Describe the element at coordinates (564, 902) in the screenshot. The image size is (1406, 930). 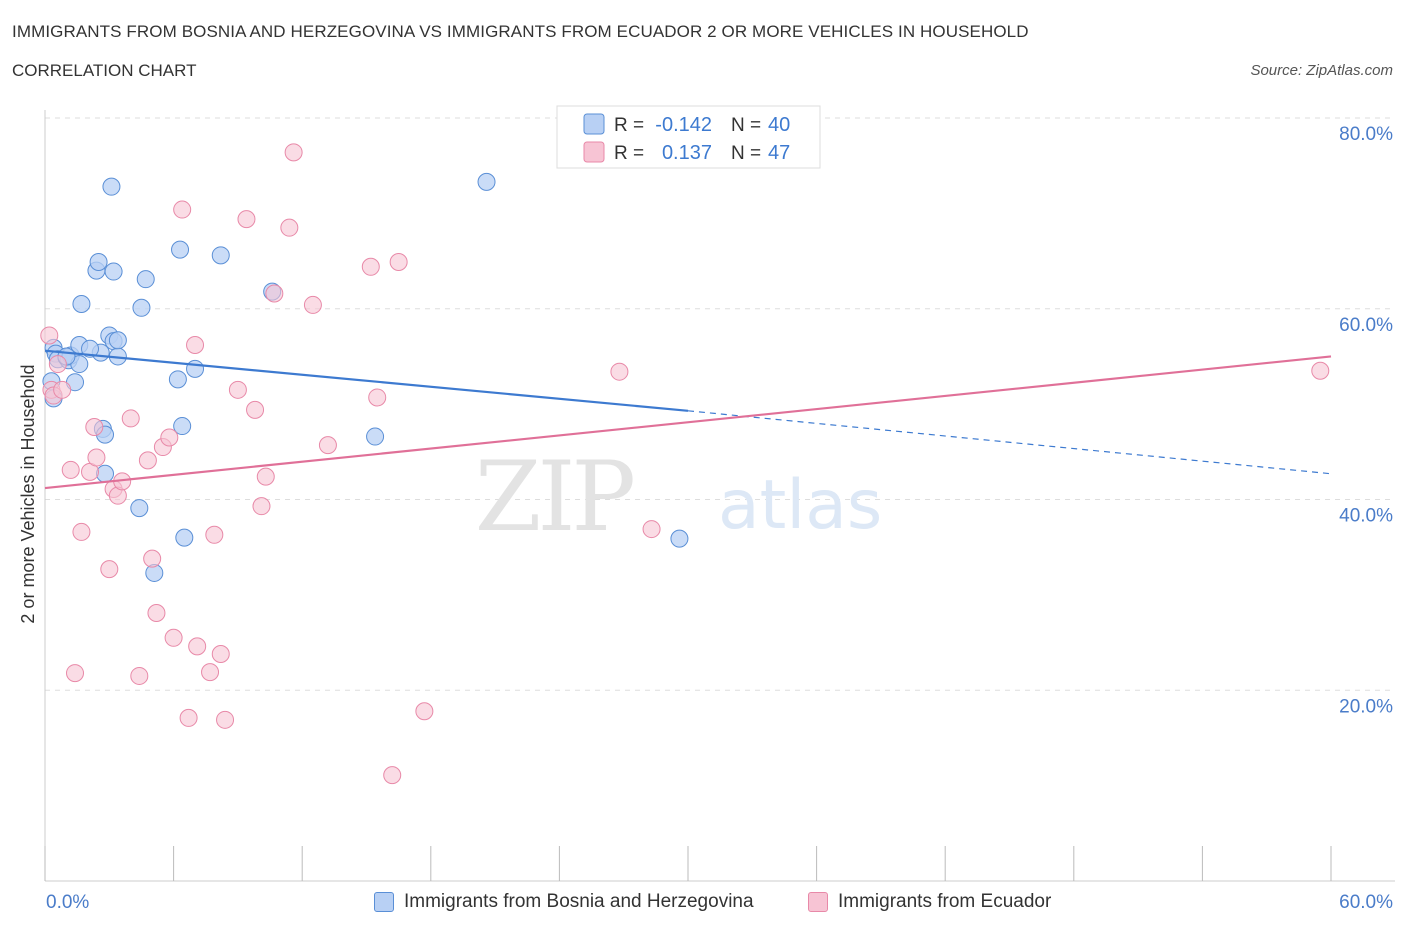
I see `legend-item-bosnia: Immigrants from Bosnia and Herzegovina` at that location.